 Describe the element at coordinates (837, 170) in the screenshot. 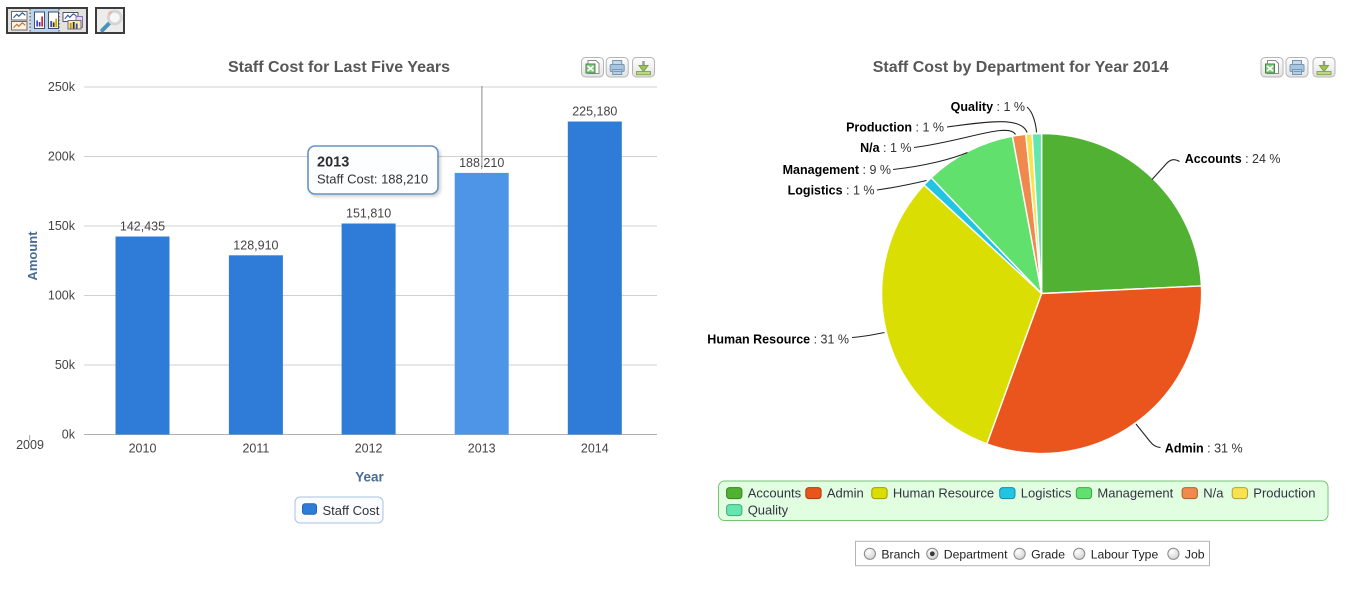

I see `svg-text: Management : 9 %` at that location.